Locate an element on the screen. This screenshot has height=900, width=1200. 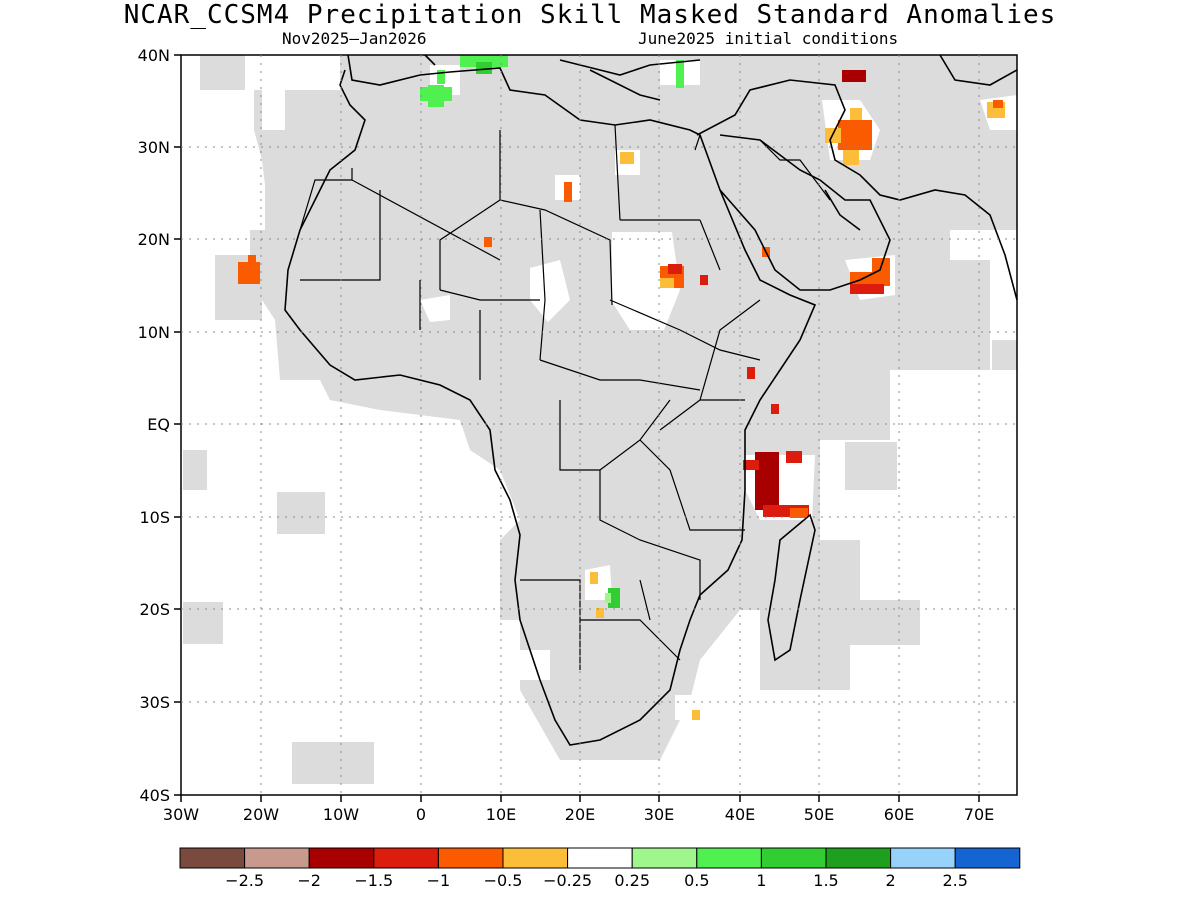
colorbar: −2.5 −2 −1.5 −1 −0.5 −0.25 0.25 0.5 1 1.5 2 2.5 is located at coordinates (600, 868).